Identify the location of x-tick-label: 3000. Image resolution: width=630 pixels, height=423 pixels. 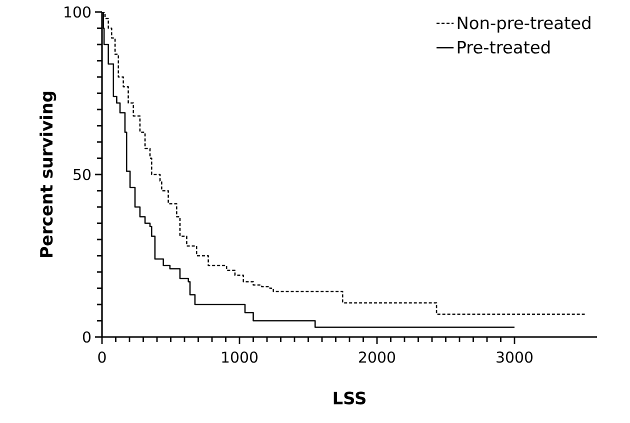
(514, 357).